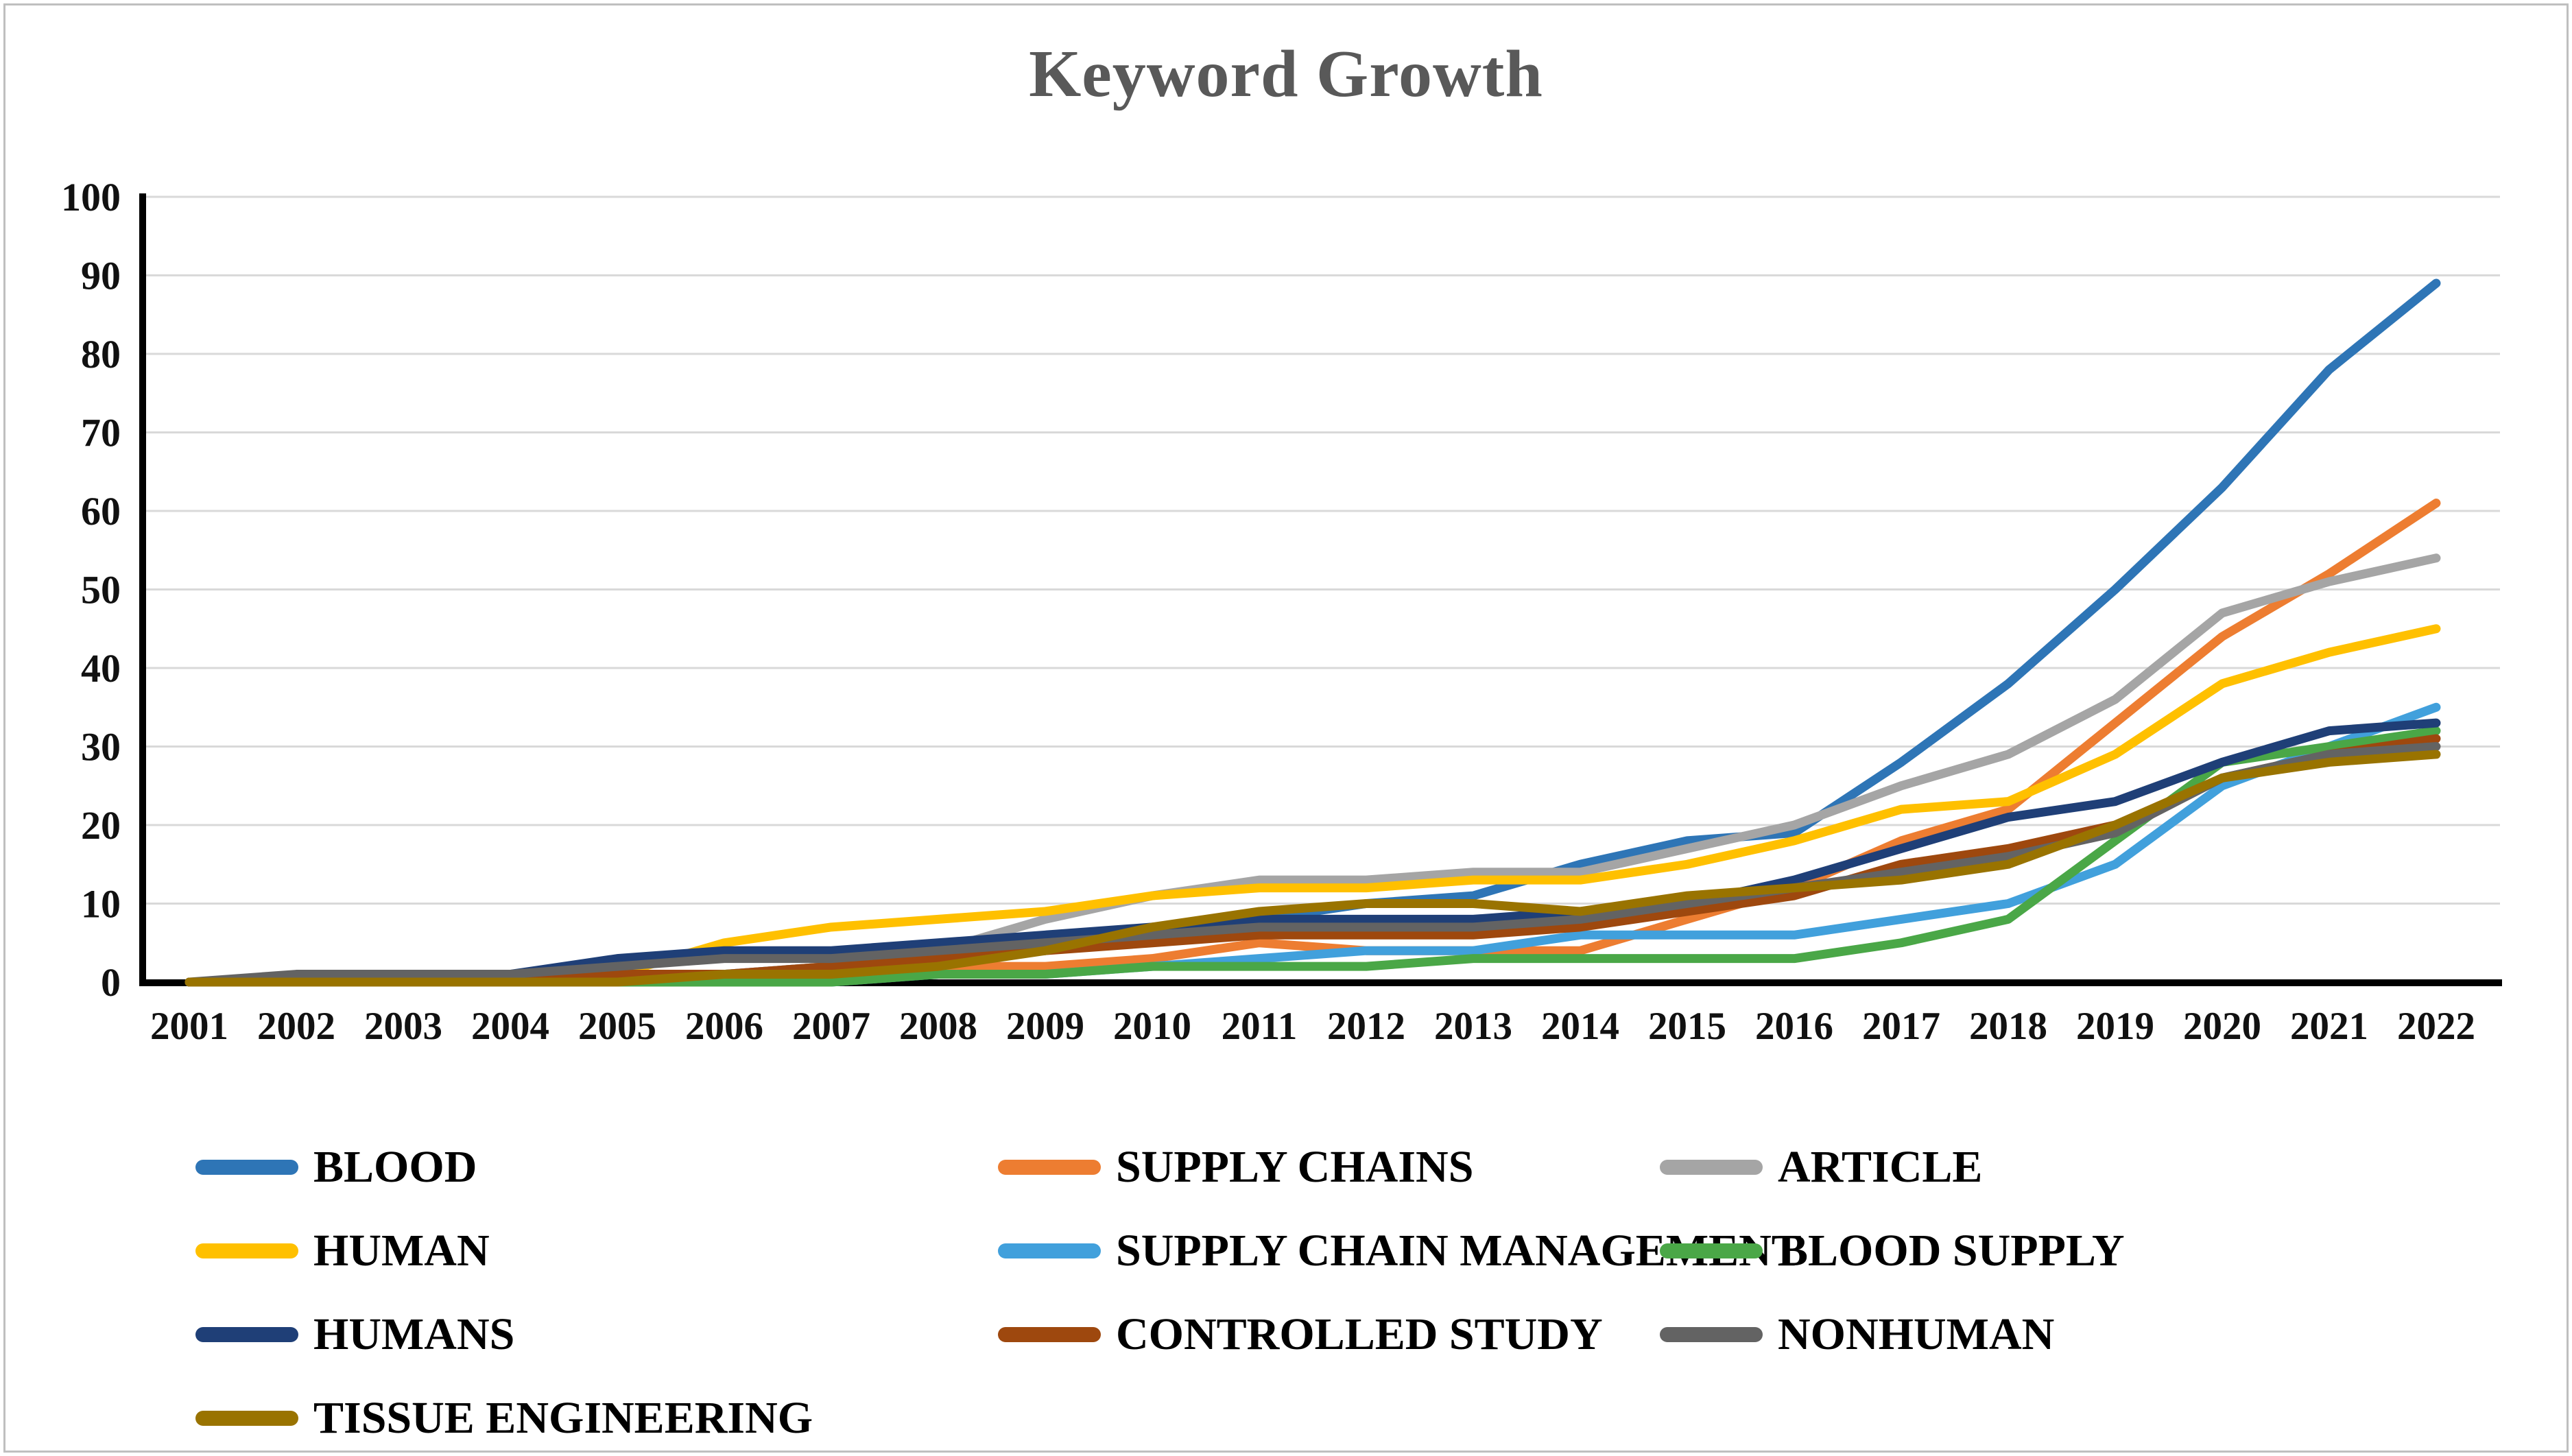 This screenshot has width=2572, height=1456. I want to click on legend-swatch-supply-chains, so click(1049, 1167).